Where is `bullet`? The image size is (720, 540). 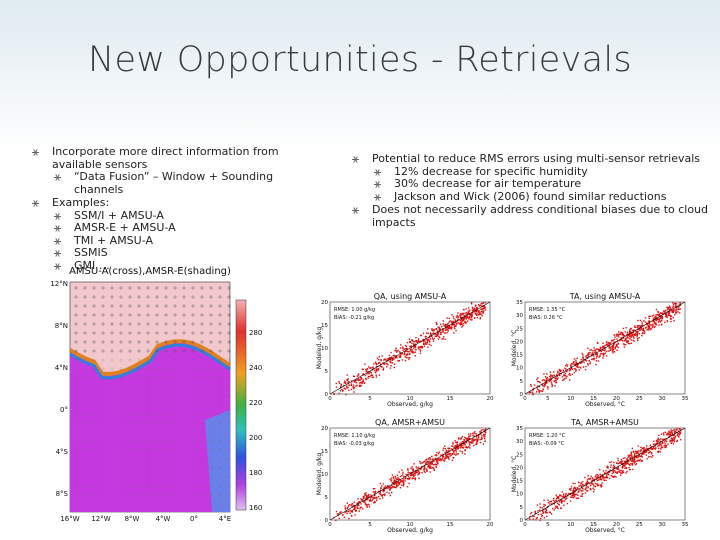 bullet is located at coordinates (57, 253).